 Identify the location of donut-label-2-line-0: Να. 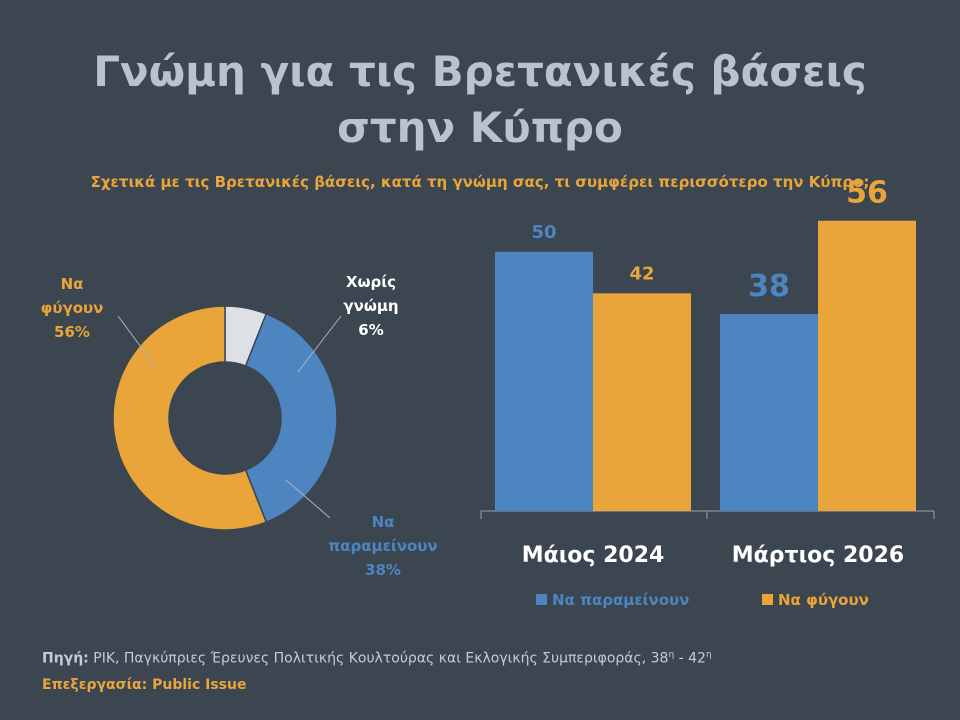
(72, 284).